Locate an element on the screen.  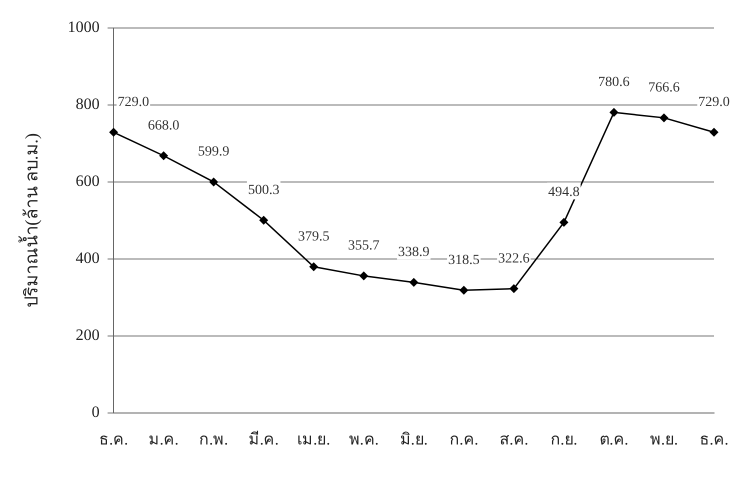
x-tick-label: มิ.ย. is located at coordinates (414, 440).